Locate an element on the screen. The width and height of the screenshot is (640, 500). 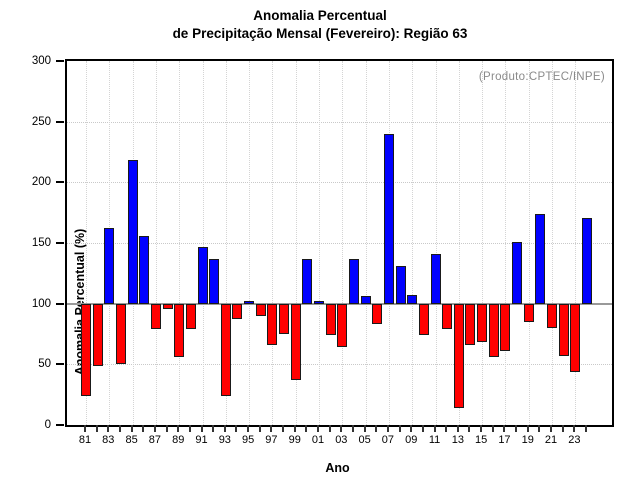
x-tick-label: 97 is located at coordinates (271, 440).